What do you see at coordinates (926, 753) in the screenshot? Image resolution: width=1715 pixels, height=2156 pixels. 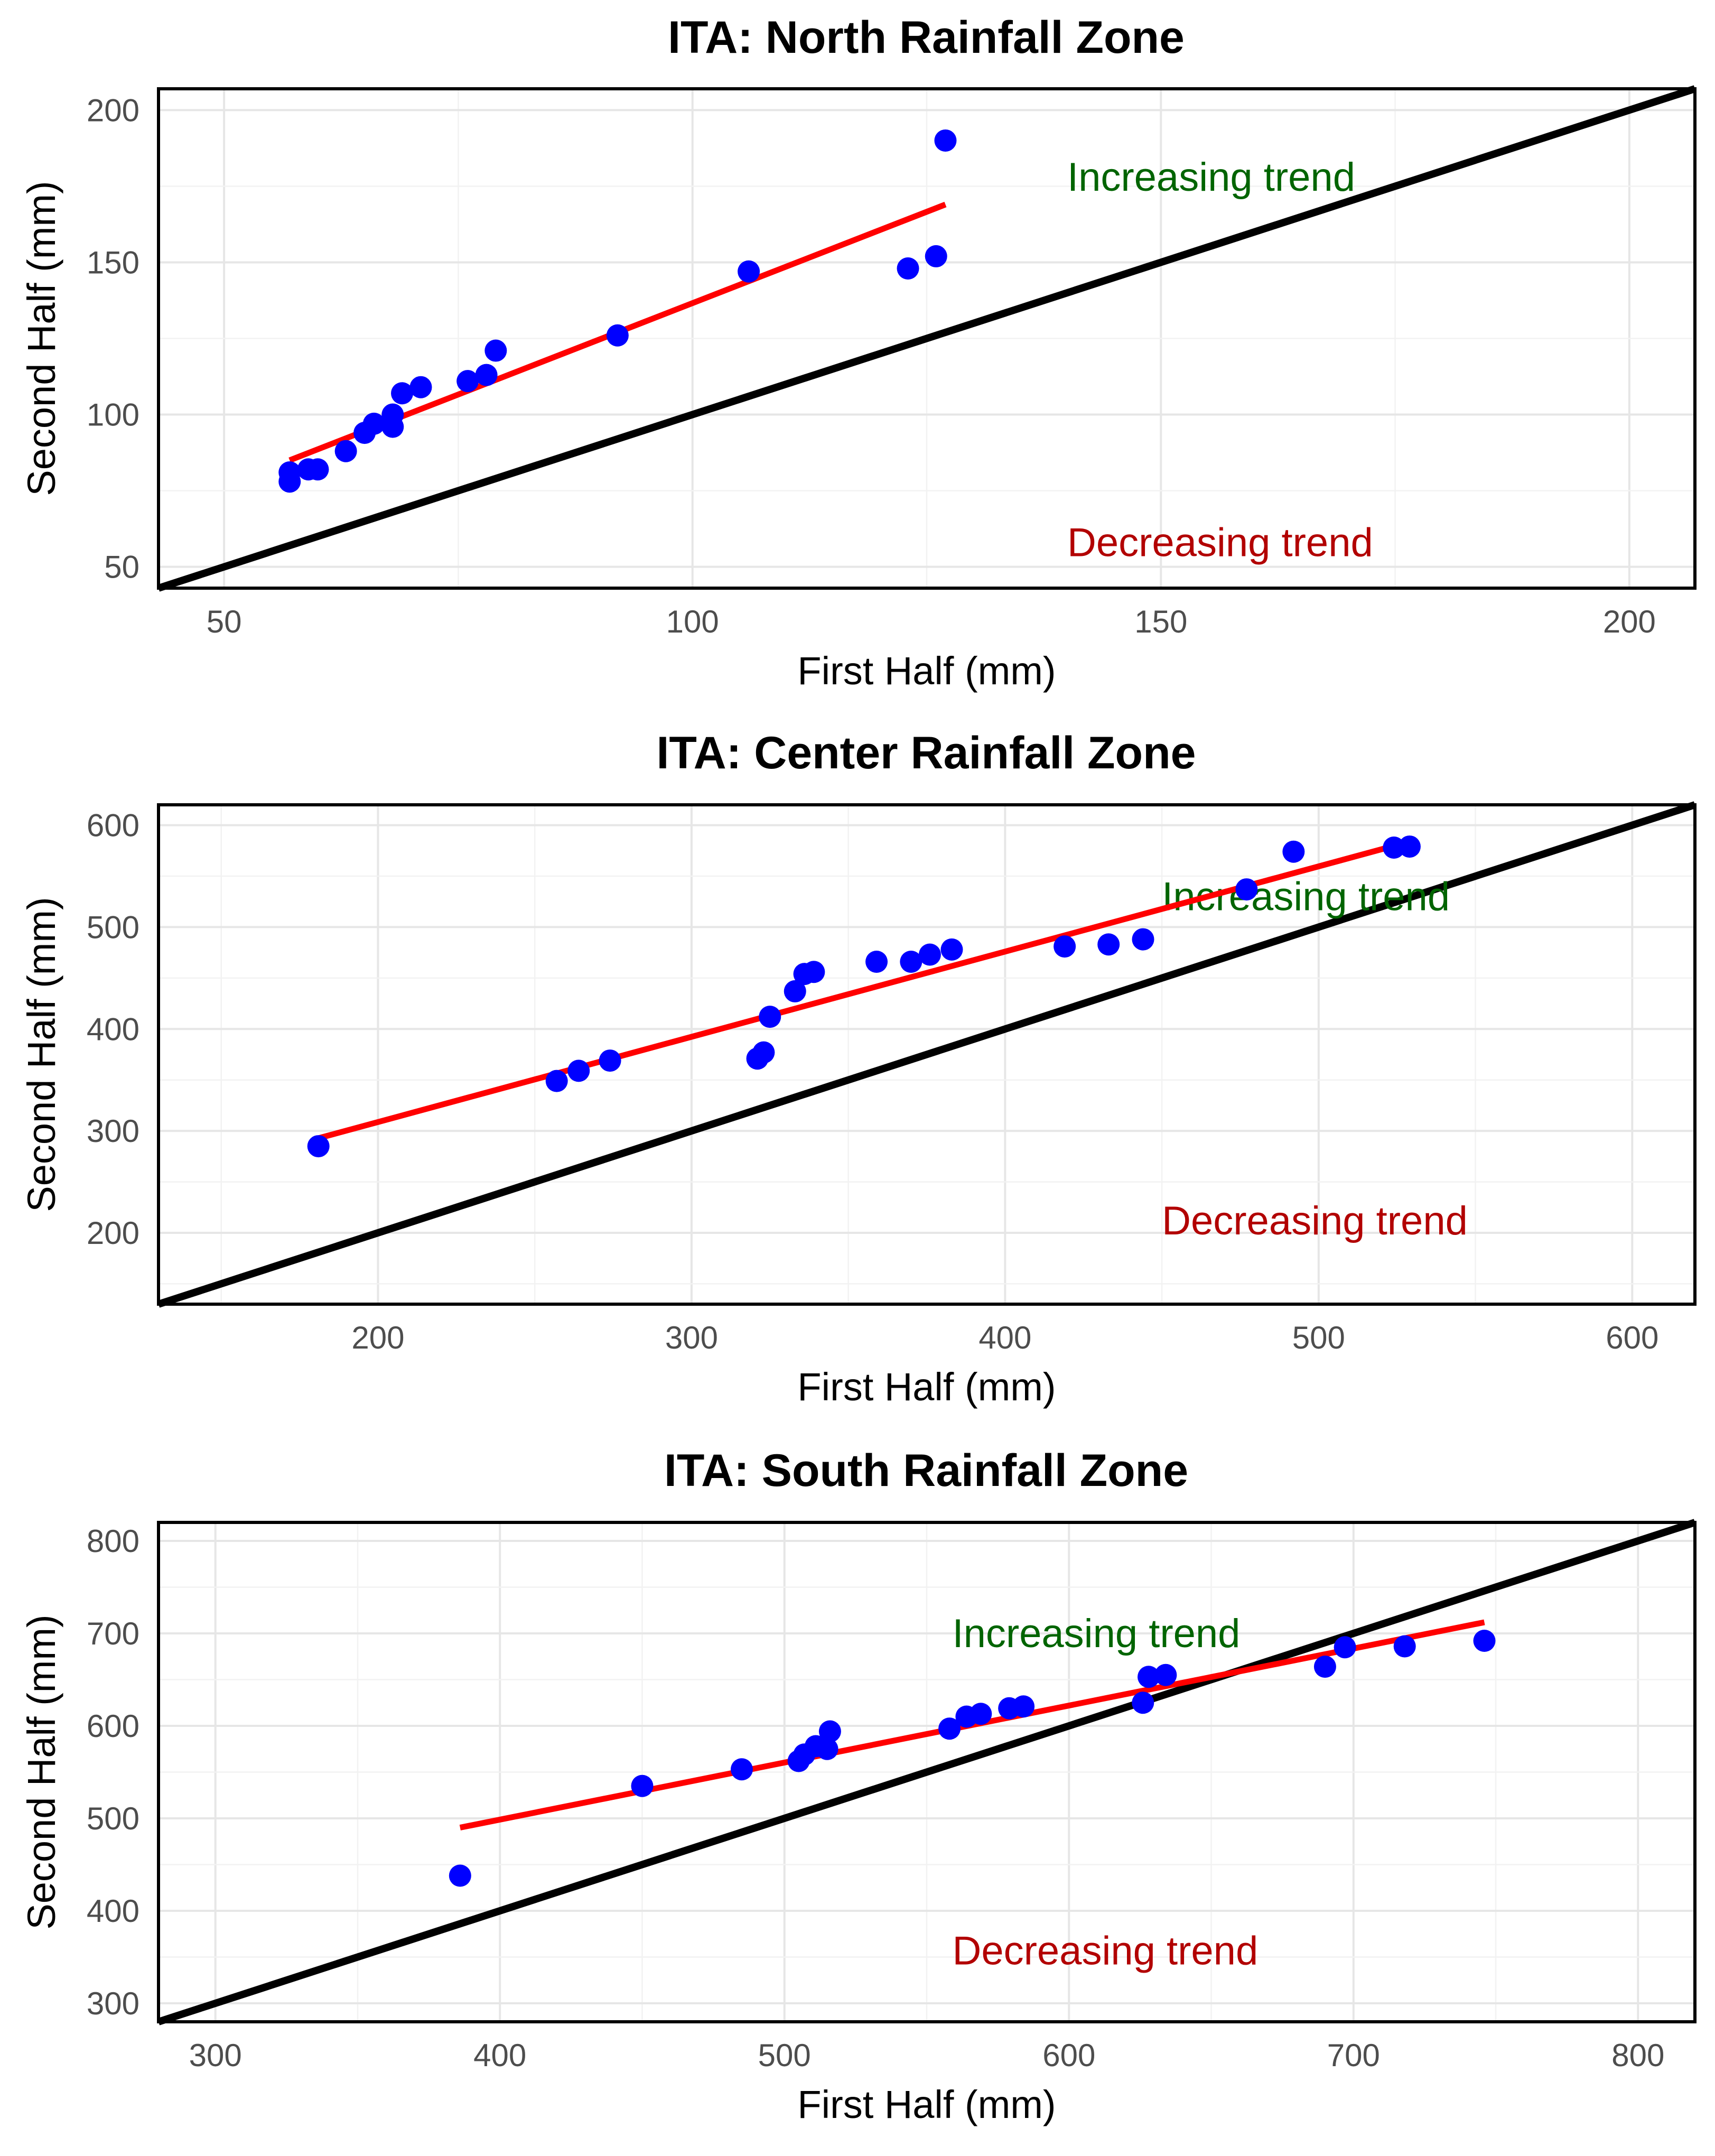 I see `panel-title: ITA: Center Rainfall Zone` at bounding box center [926, 753].